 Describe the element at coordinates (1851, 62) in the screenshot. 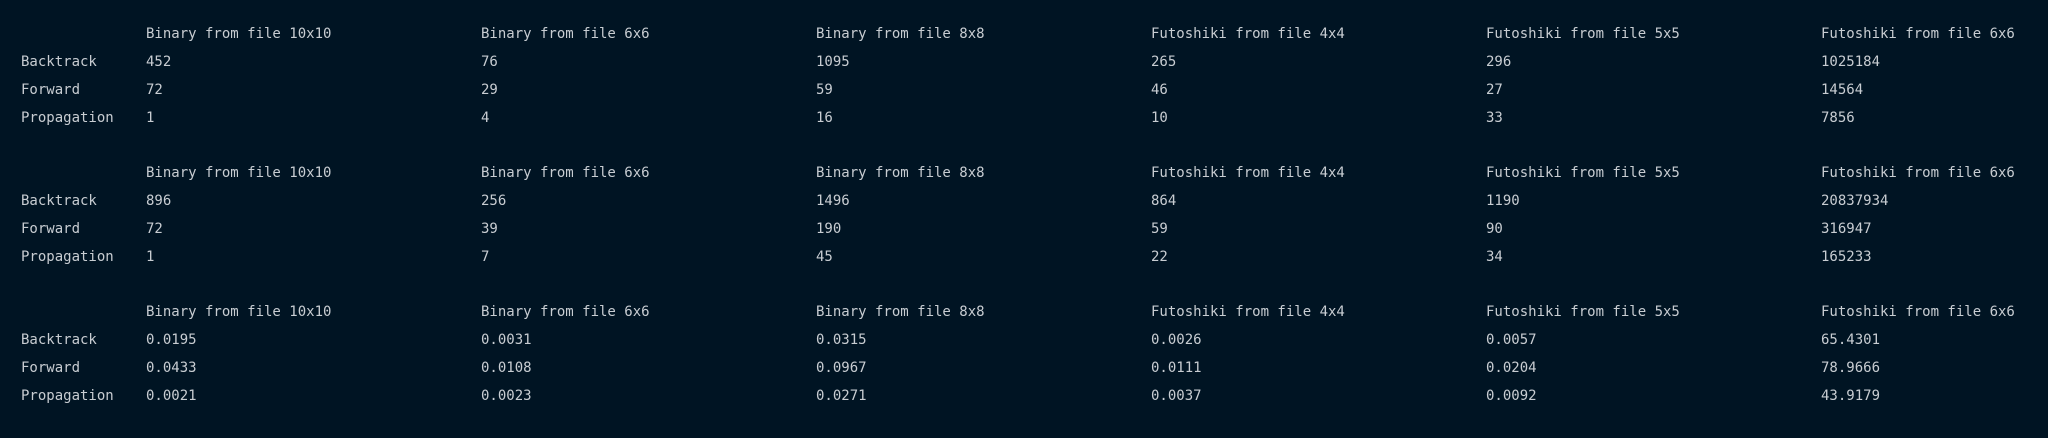

I see `value-cell: 1025184` at that location.